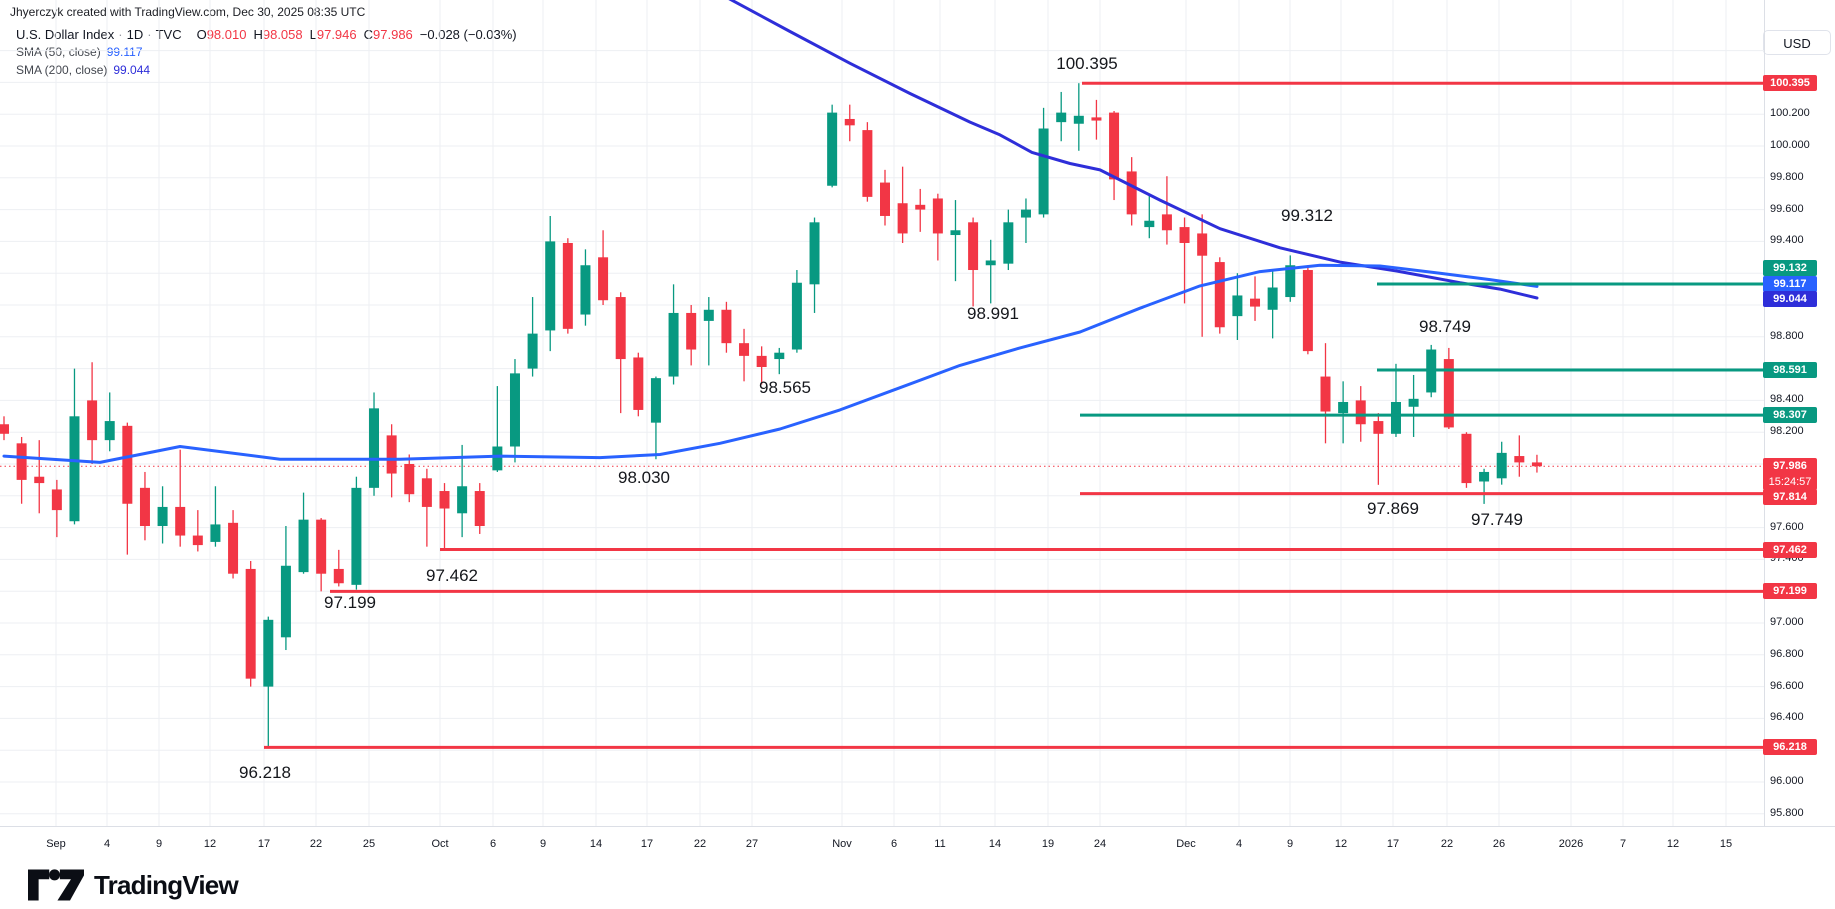  I want to click on low-value: 97.946, so click(336, 34).